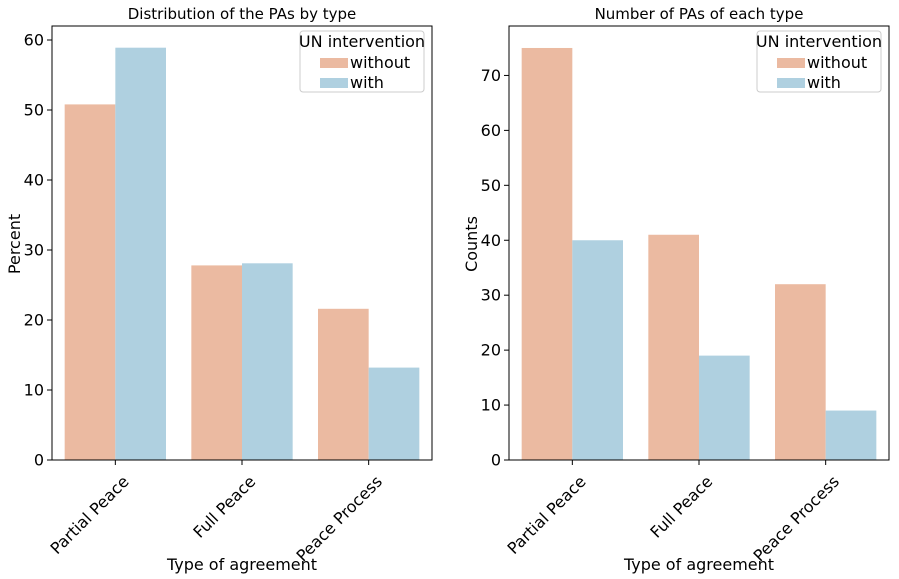 The height and width of the screenshot is (579, 899). I want to click on y-tick-label: 70, so click(491, 75).